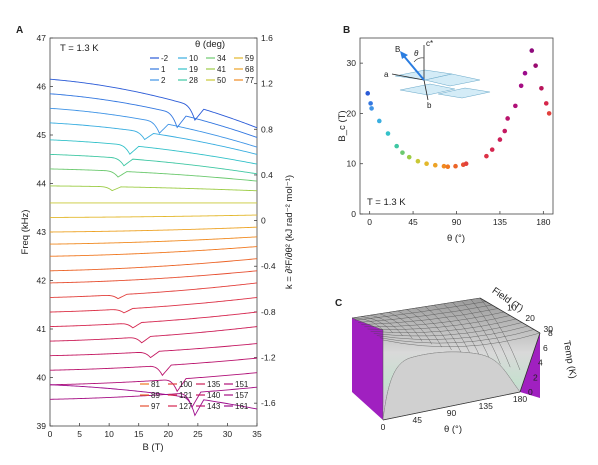  What do you see at coordinates (267, 129) in the screenshot?
I see `y-right-tick-label: 0.8` at bounding box center [267, 129].